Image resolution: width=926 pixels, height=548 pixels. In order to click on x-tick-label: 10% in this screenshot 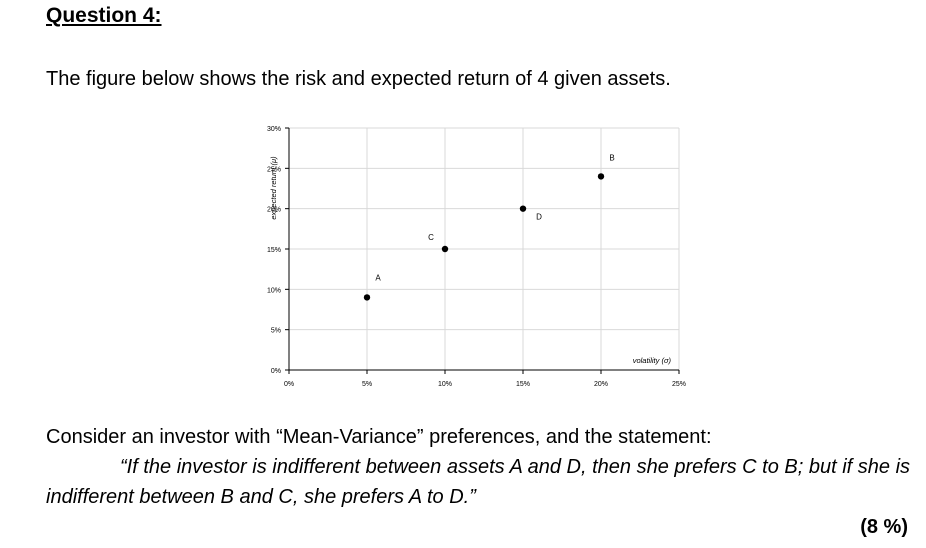, I will do `click(445, 384)`.